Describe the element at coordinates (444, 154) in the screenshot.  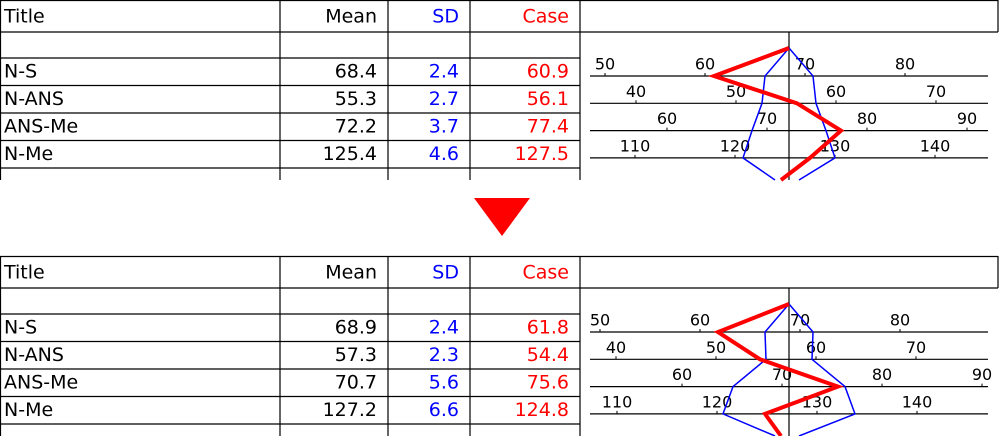
I see `row-sd: 4.6` at that location.